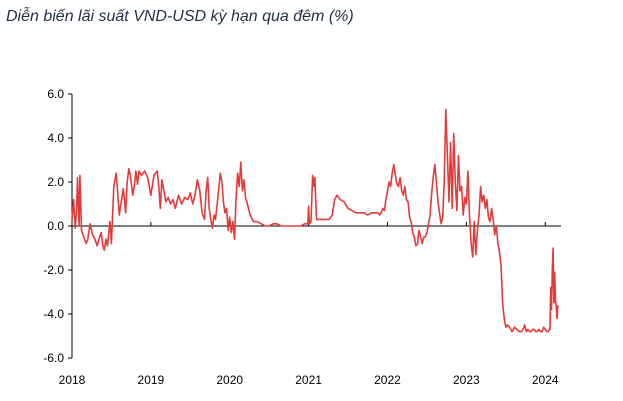 This screenshot has width=623, height=401. What do you see at coordinates (308, 380) in the screenshot?
I see `x-tick-label: 2021` at bounding box center [308, 380].